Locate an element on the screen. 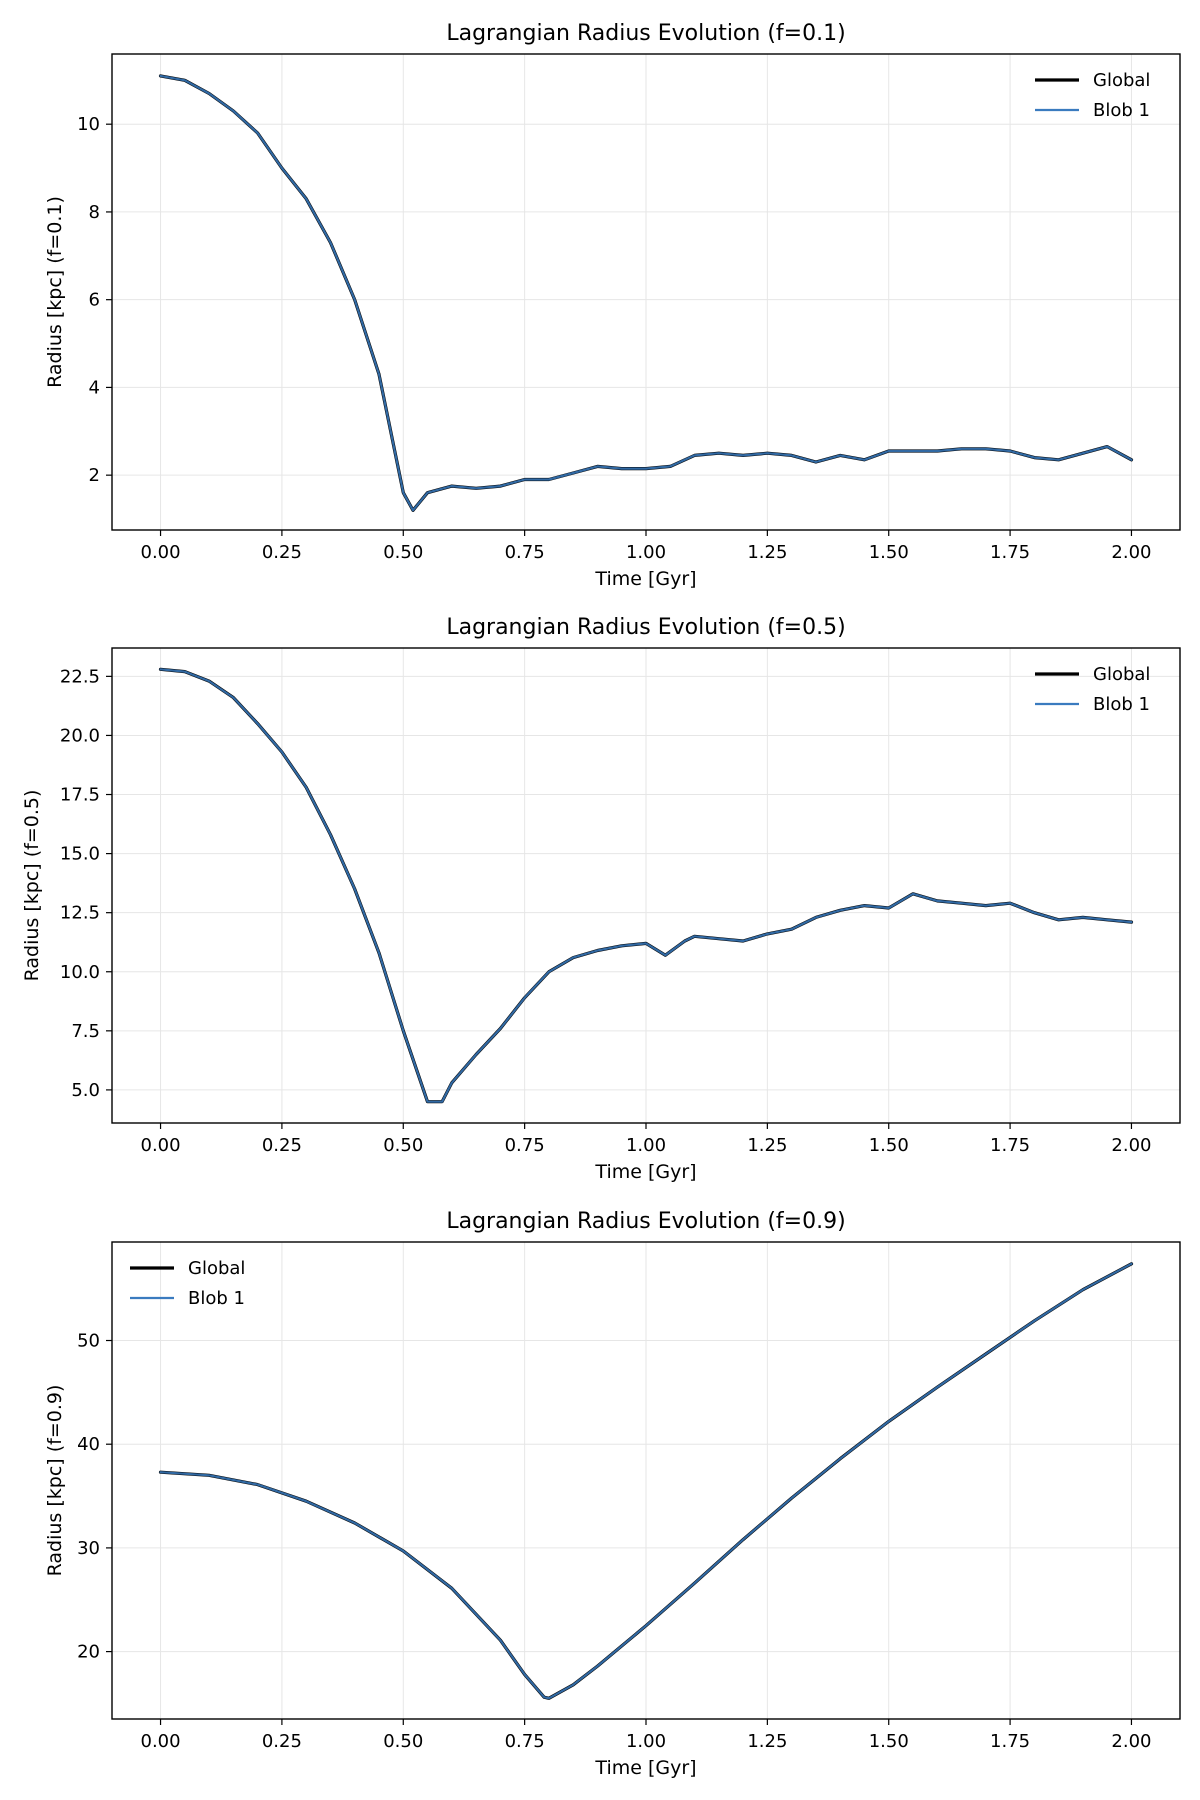  y-tick-label: 17.5 is located at coordinates (80, 795).